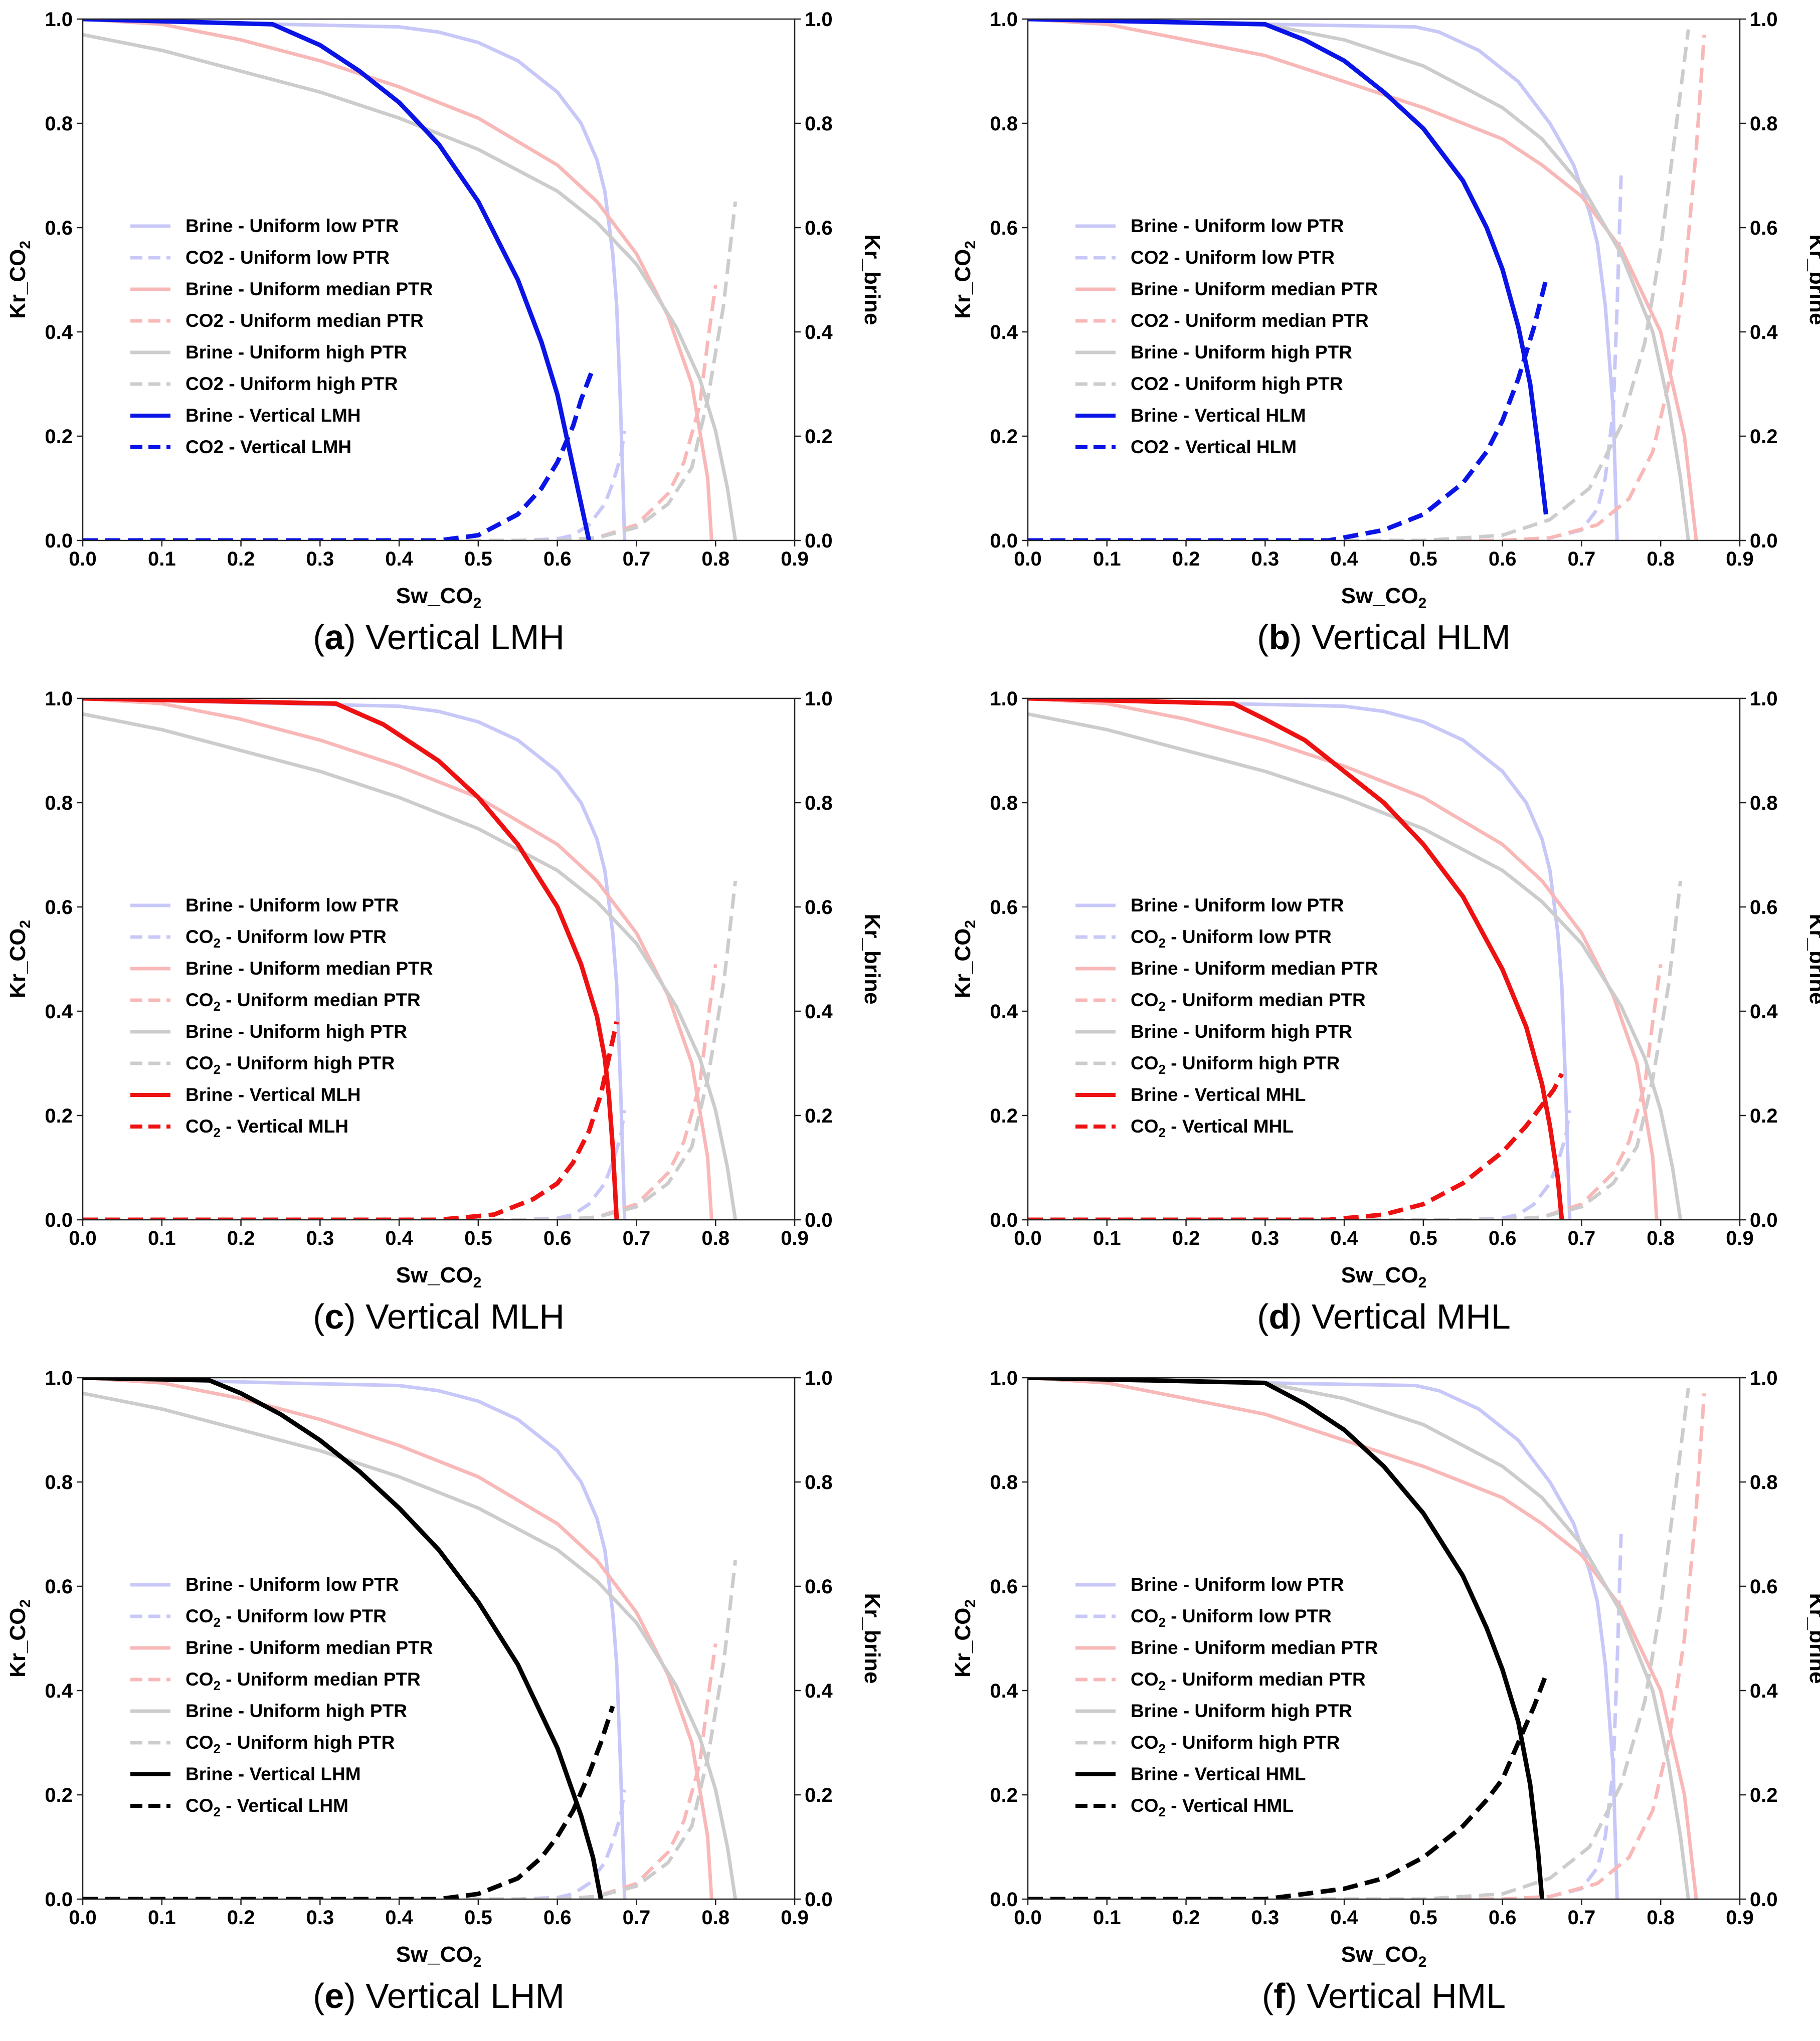 Image resolution: width=1820 pixels, height=2041 pixels. I want to click on x-tick-label: 0.8, so click(1661, 559).